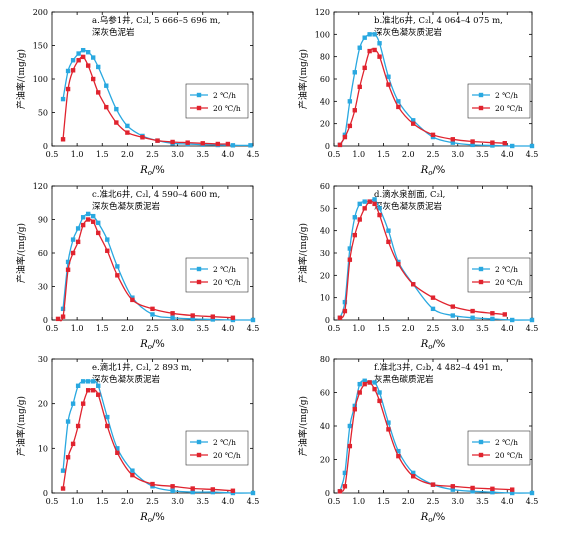 The height and width of the screenshot is (535, 572). Describe the element at coordinates (430, 173) in the screenshot. I see `x-axis-label-sub: o` at that location.